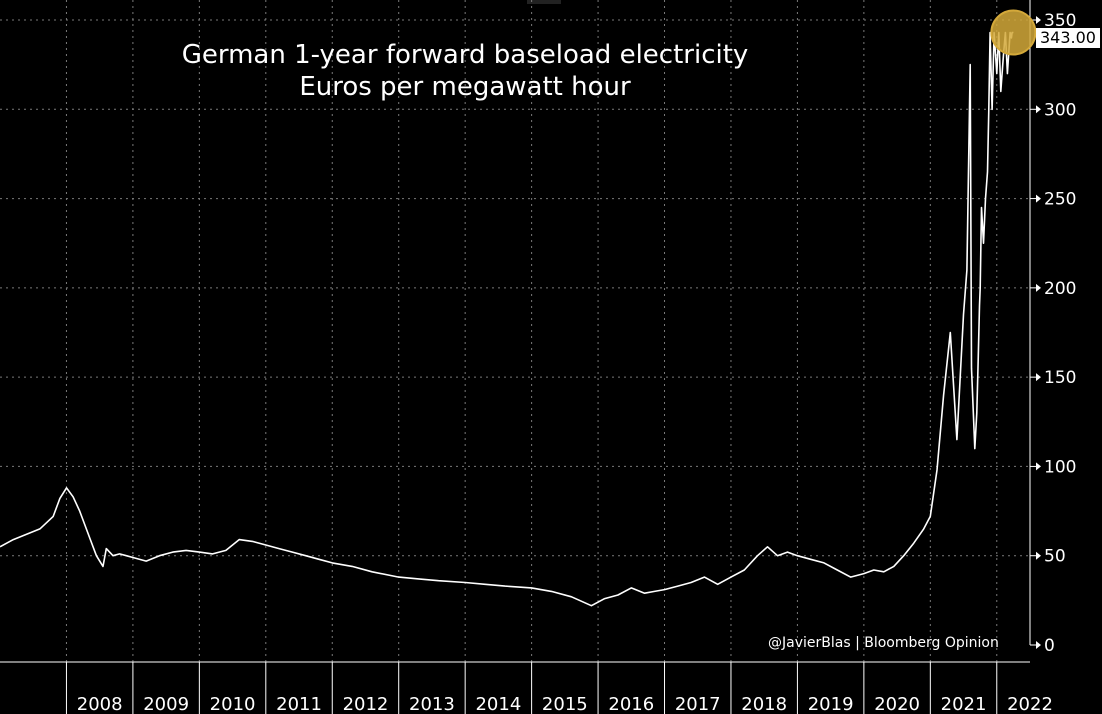 Image resolution: width=1102 pixels, height=714 pixels. What do you see at coordinates (897, 704) in the screenshot?
I see `x-tick-label: 2020` at bounding box center [897, 704].